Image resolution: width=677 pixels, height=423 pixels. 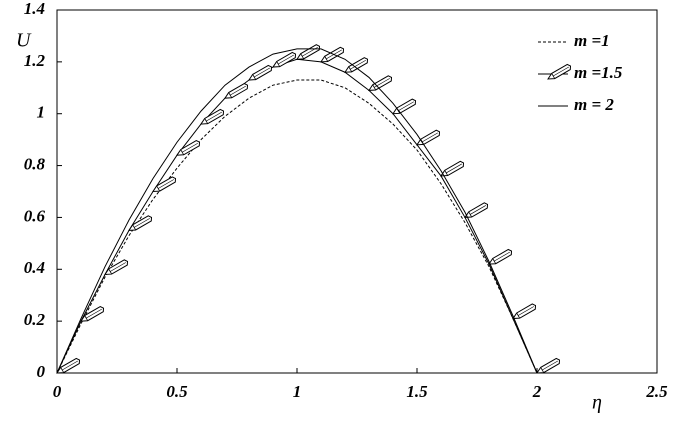 I want to click on x-tick-label: 1.5, so click(x=417, y=391).